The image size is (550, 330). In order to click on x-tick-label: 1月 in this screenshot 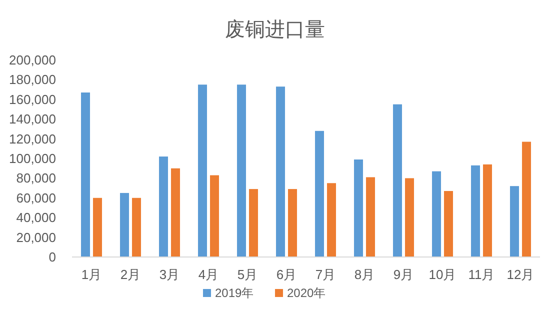, I will do `click(91, 274)`.